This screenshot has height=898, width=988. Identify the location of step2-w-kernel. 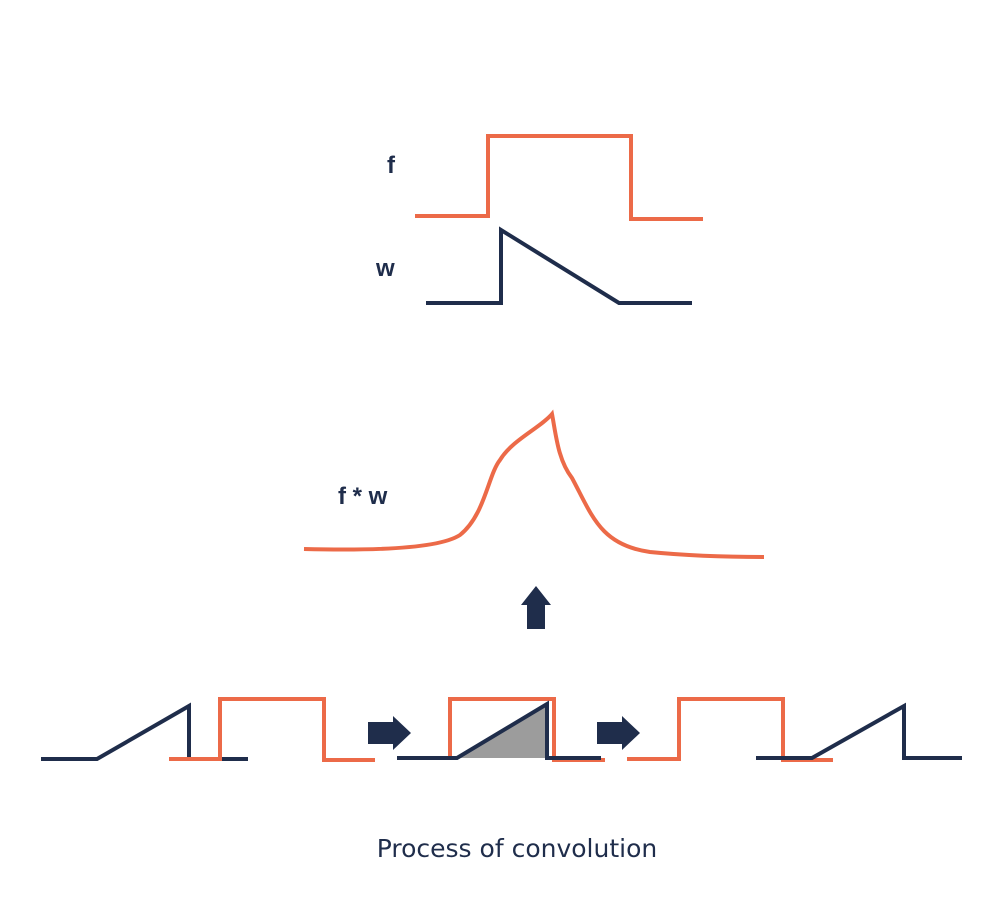
(499, 730).